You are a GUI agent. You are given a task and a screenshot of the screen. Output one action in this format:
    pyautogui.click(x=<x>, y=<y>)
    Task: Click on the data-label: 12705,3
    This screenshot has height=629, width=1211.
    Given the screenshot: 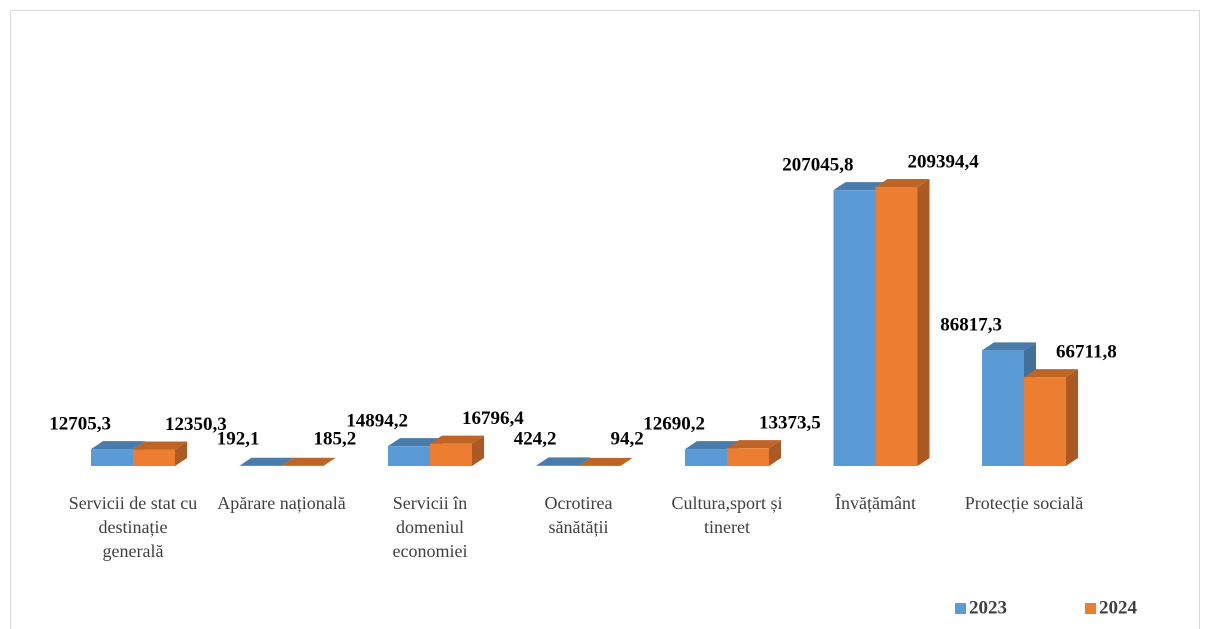 What is the action you would take?
    pyautogui.click(x=80, y=423)
    